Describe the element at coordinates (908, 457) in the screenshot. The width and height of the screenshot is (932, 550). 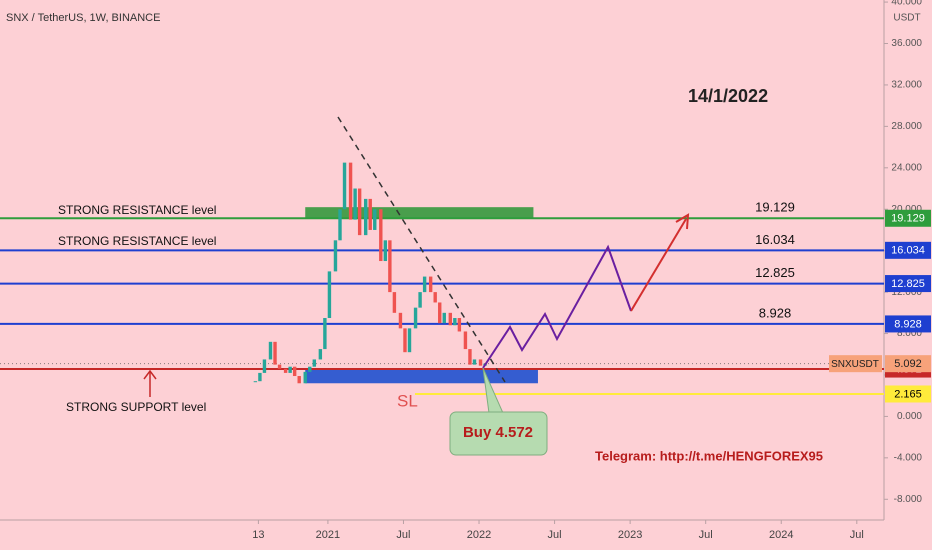
I see `y-tick-label: -4.000` at that location.